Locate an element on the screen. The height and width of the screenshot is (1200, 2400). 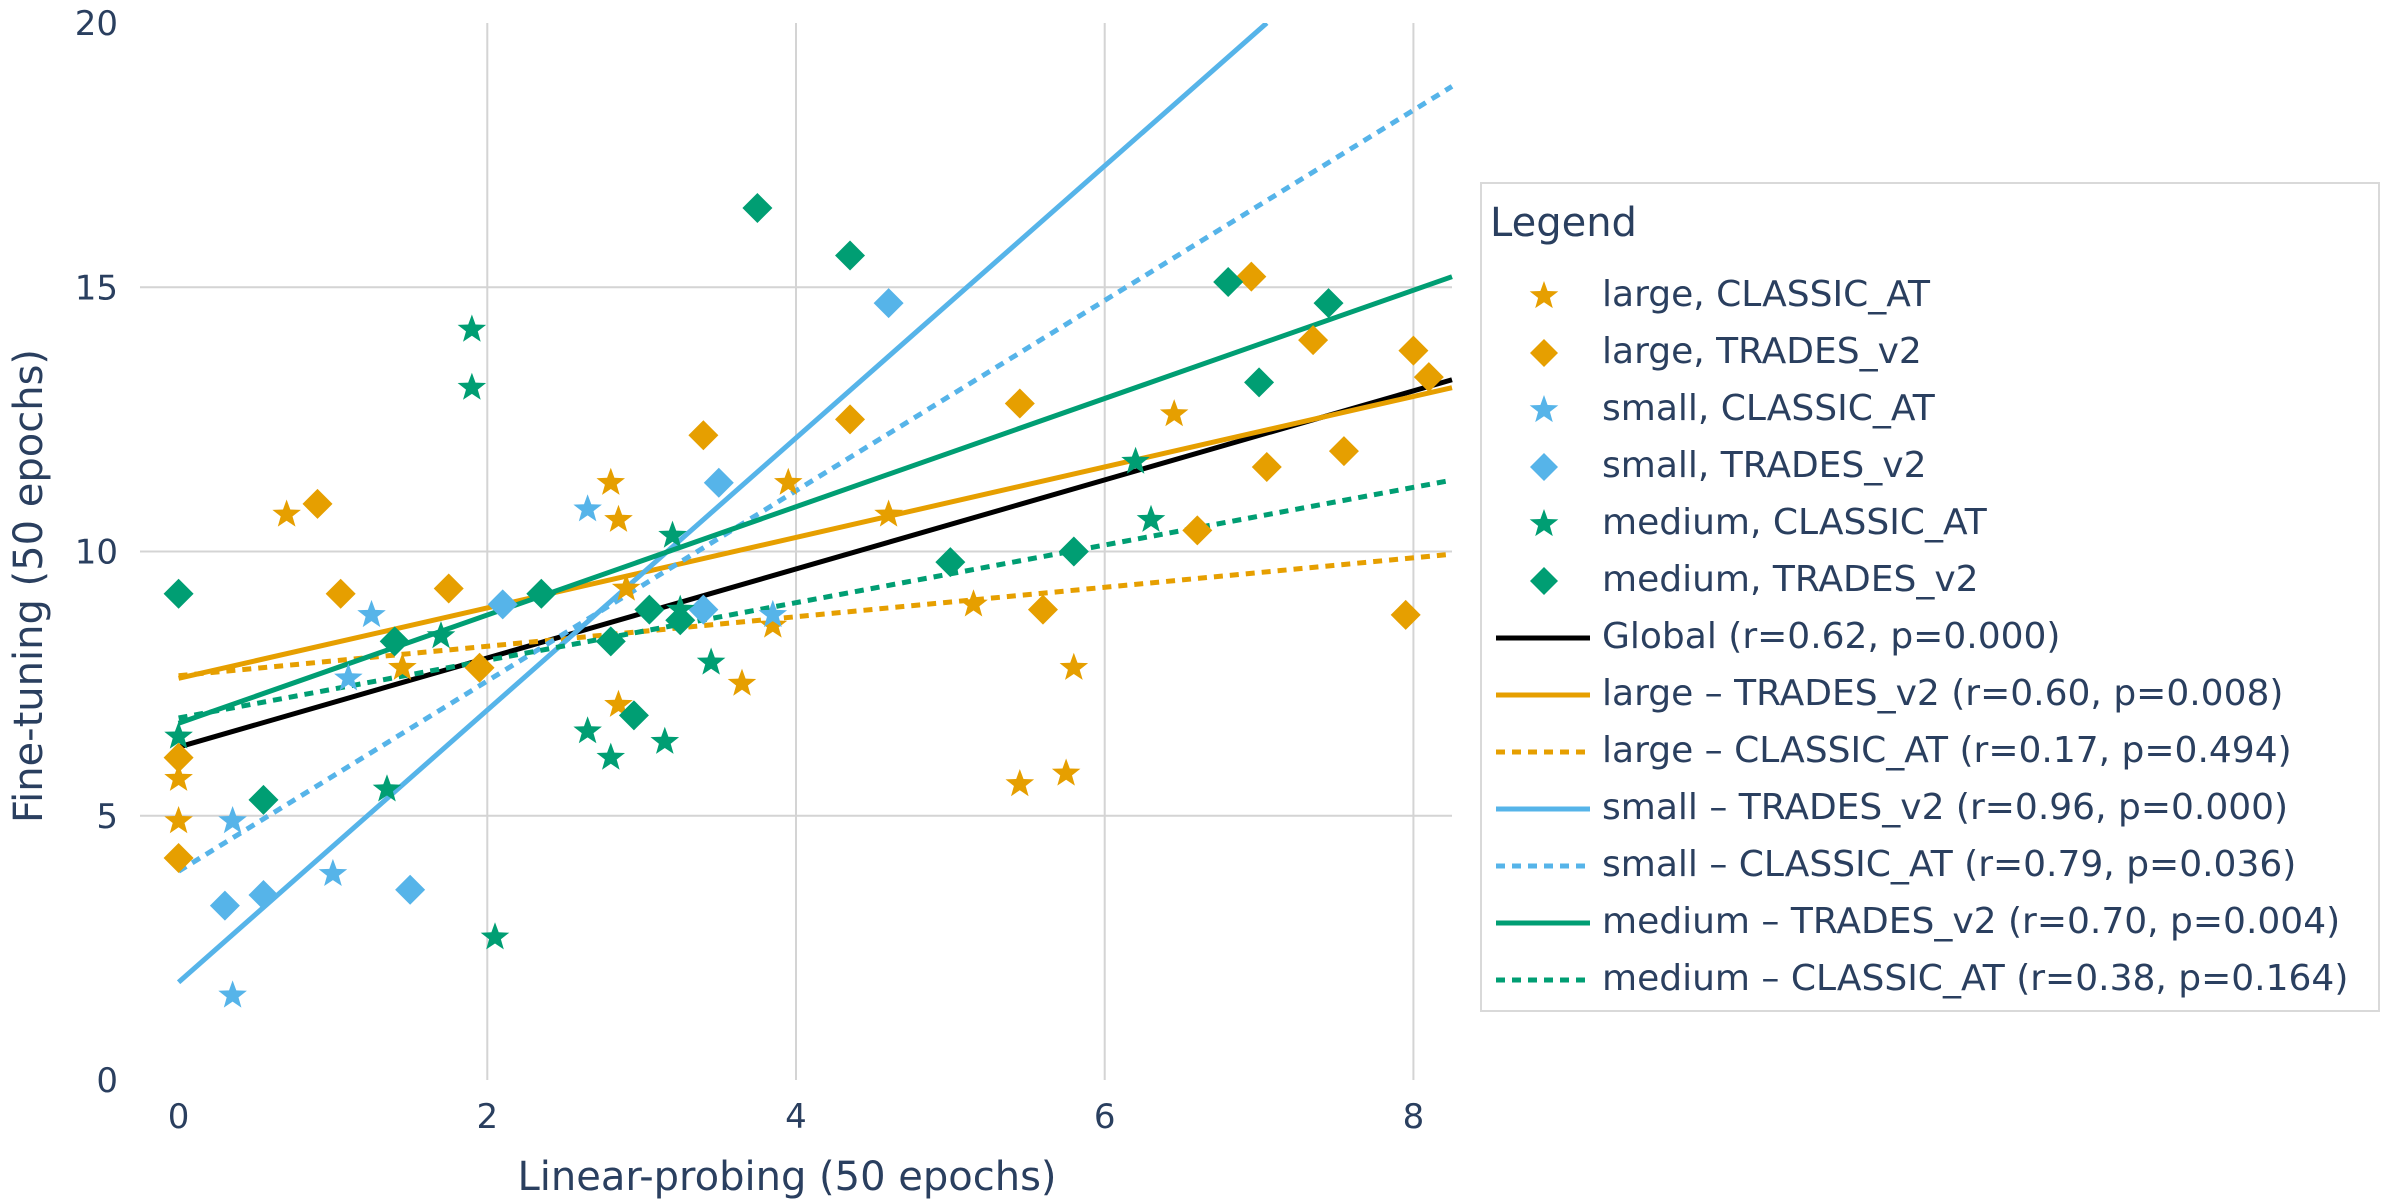
large-classic-at-fit-line is located at coordinates (815, 615).